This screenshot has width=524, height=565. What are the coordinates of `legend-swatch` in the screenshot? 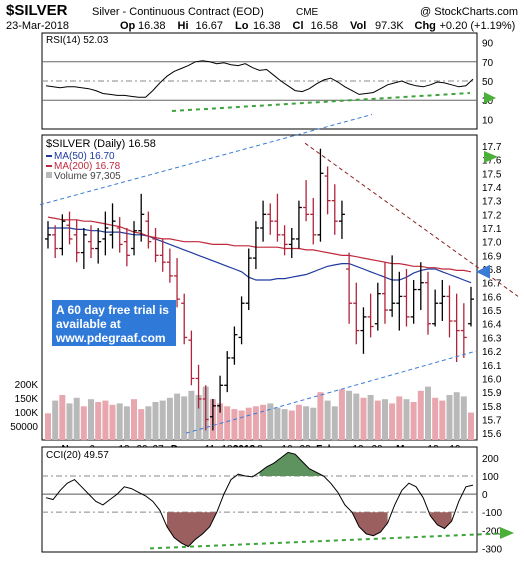 It's located at (49, 175).